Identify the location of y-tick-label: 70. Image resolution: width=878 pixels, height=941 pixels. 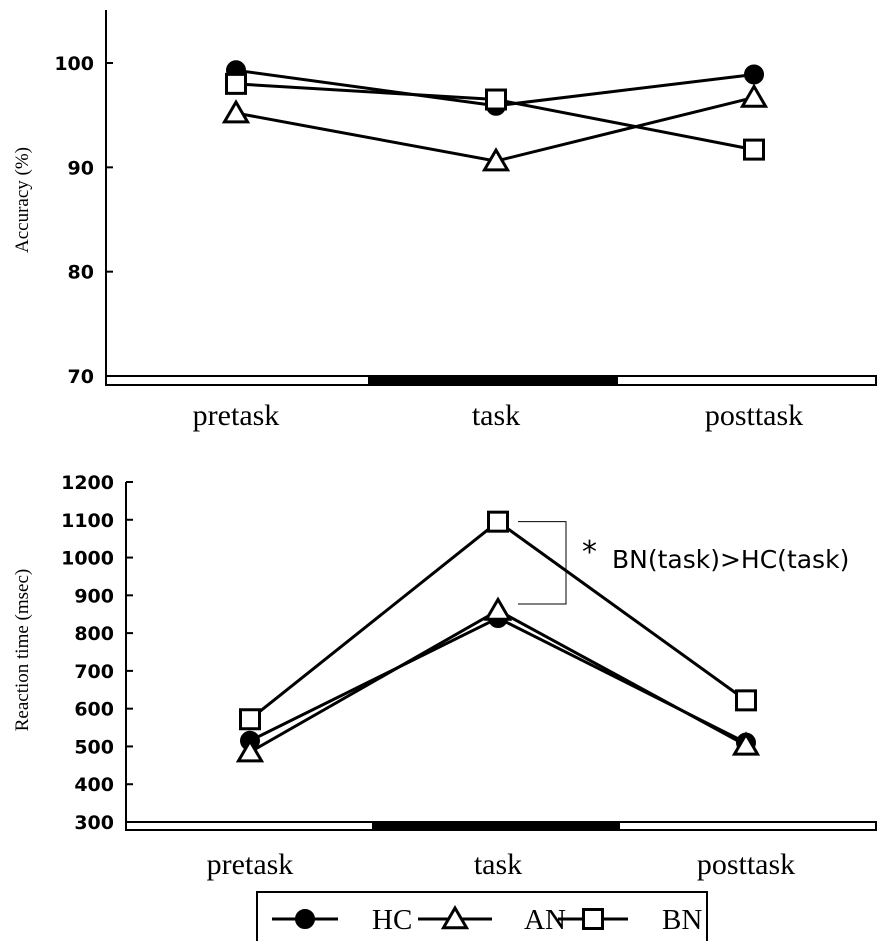
(81, 377).